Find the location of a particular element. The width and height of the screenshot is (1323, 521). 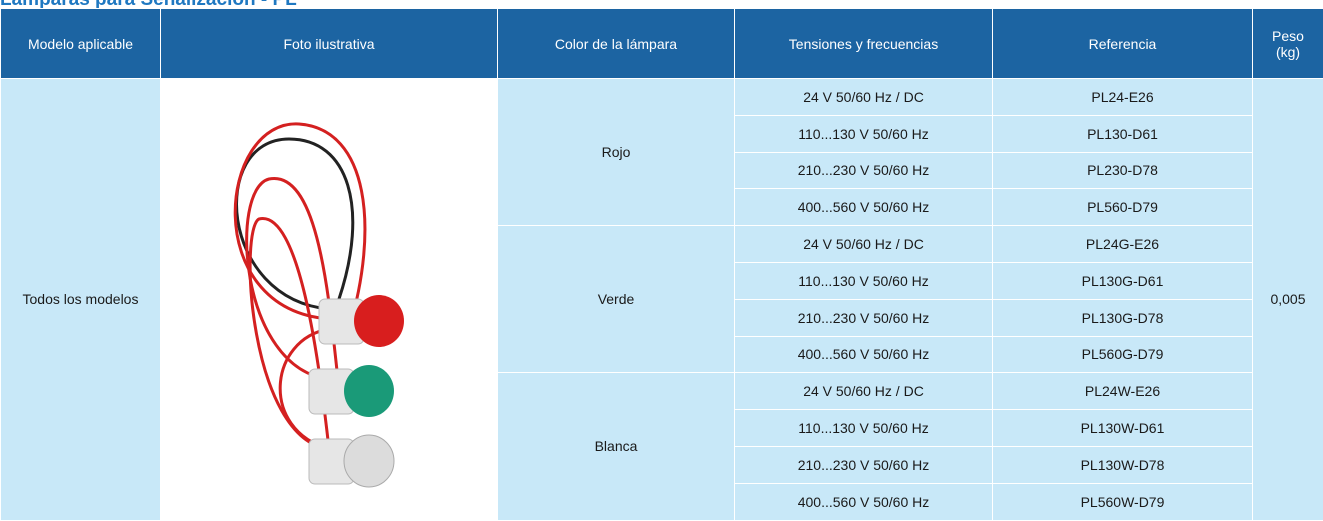

column-header: Peso (kg) is located at coordinates (1288, 44).